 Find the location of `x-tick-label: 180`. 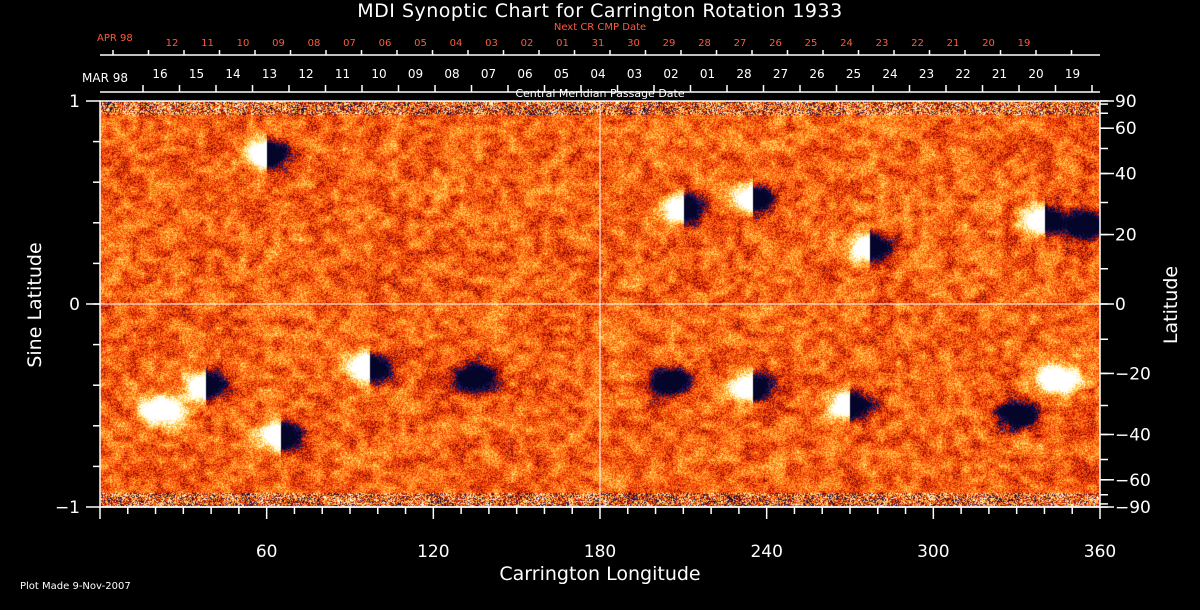

x-tick-label: 180 is located at coordinates (600, 552).